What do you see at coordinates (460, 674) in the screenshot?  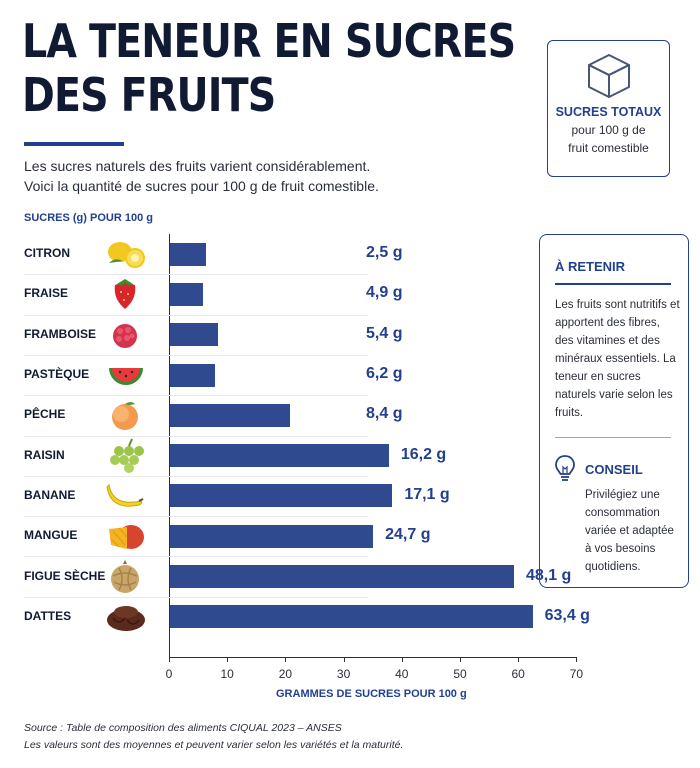 I see `x-tick-label: 50` at bounding box center [460, 674].